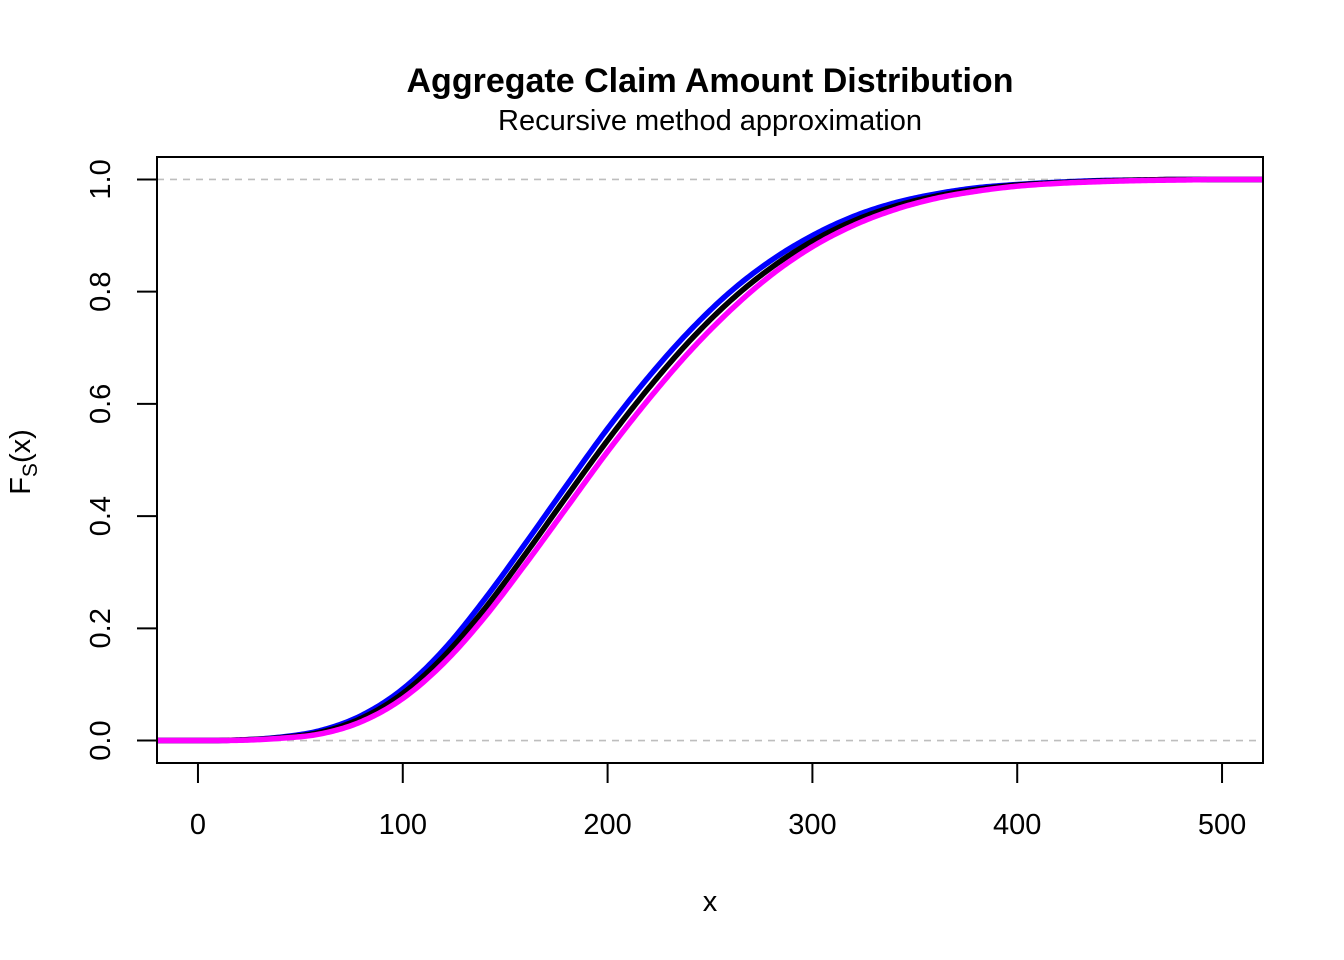  What do you see at coordinates (101, 516) in the screenshot?
I see `y-tick-label: 0.4` at bounding box center [101, 516].